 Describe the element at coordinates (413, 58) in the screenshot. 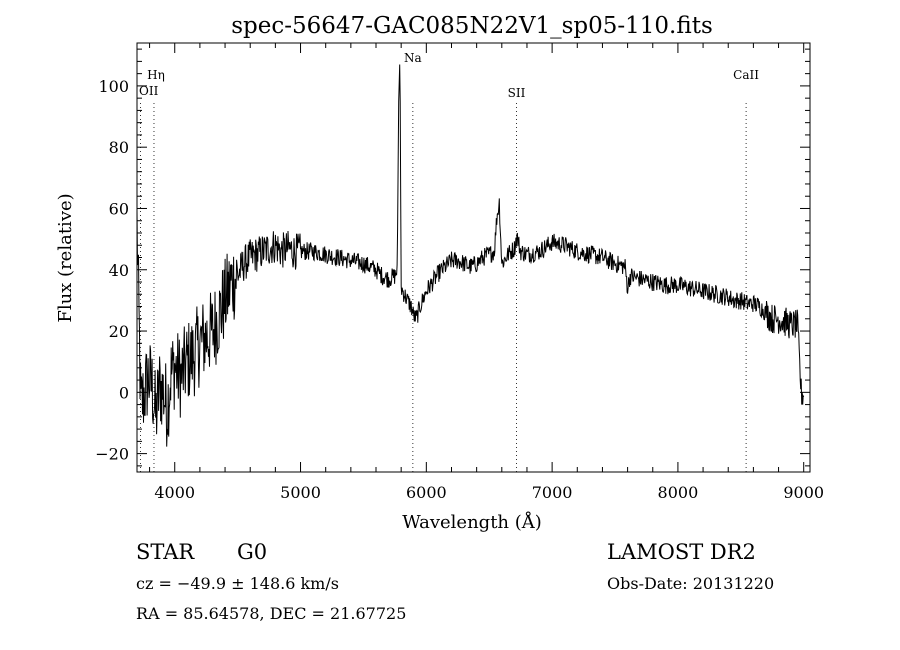

I see `reference-line-label: Na` at that location.